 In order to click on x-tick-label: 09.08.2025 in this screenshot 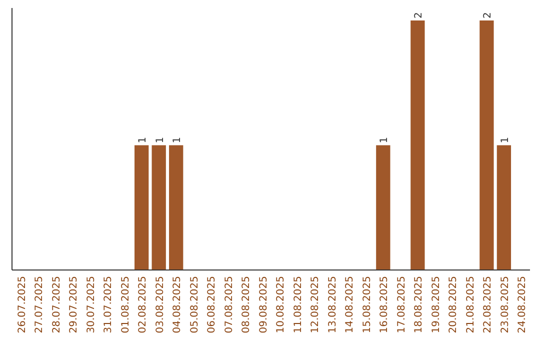, I will do `click(264, 305)`.